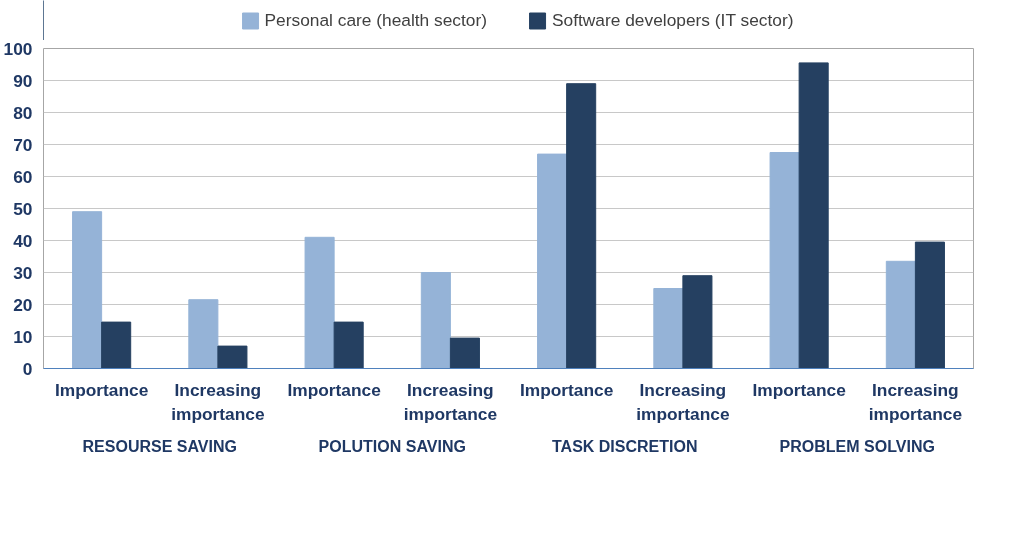 The image size is (1025, 533). Describe the element at coordinates (23, 240) in the screenshot. I see `y-tick-label: 40` at that location.